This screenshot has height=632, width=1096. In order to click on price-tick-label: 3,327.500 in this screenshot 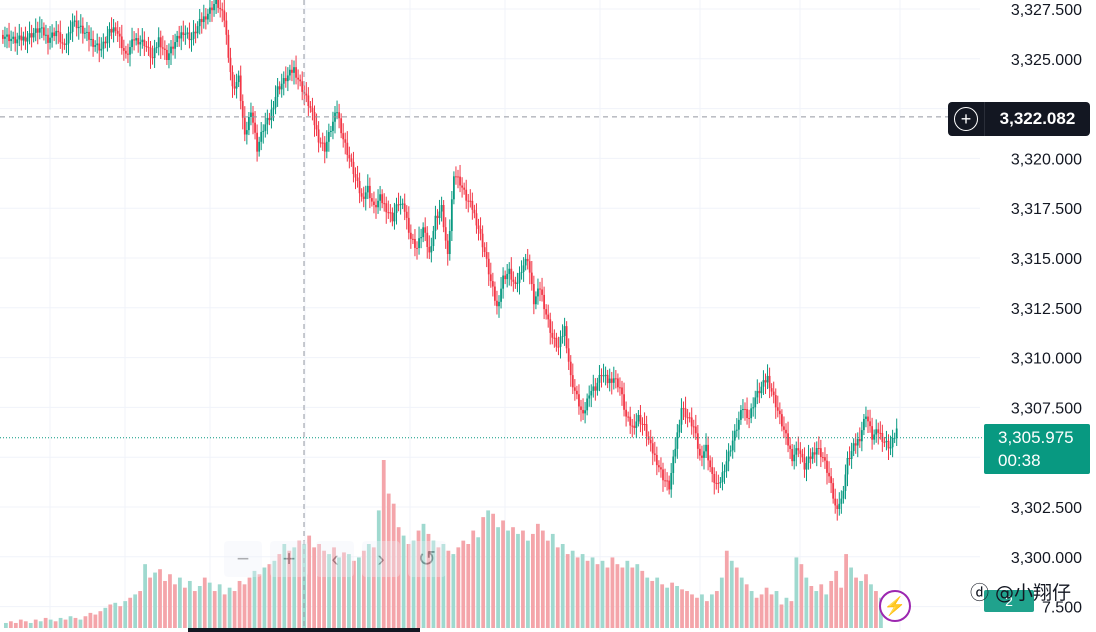, I will do `click(1046, 10)`.